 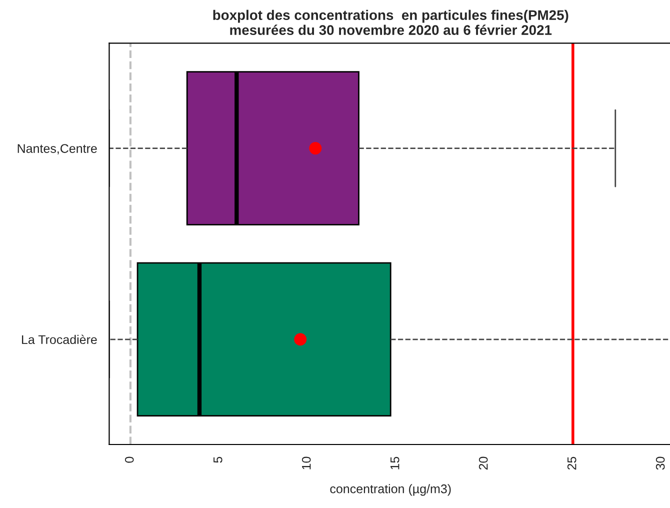 What do you see at coordinates (571, 463) in the screenshot?
I see `x-tick-label: 25` at bounding box center [571, 463].